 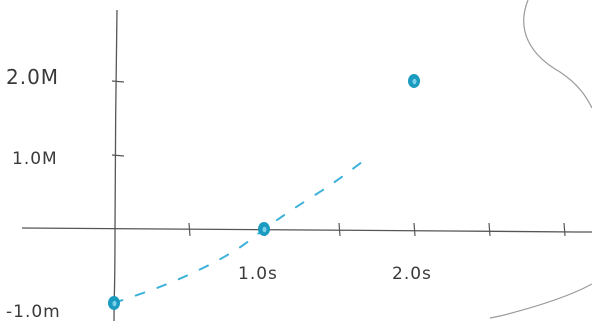 I want to click on x-axis-line, so click(x=306, y=230).